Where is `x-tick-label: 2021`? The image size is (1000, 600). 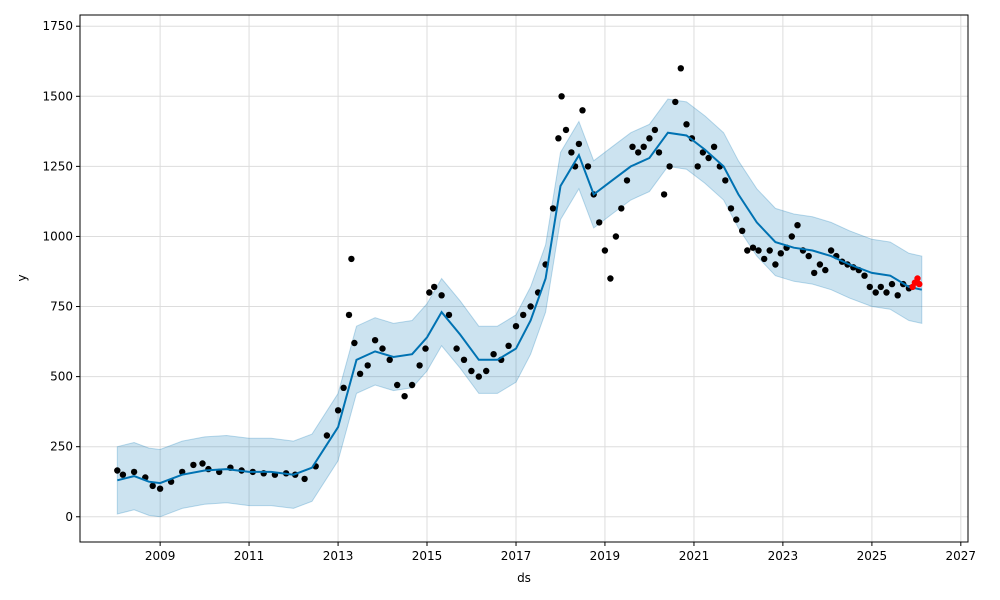
x-tick-label: 2021 is located at coordinates (694, 556).